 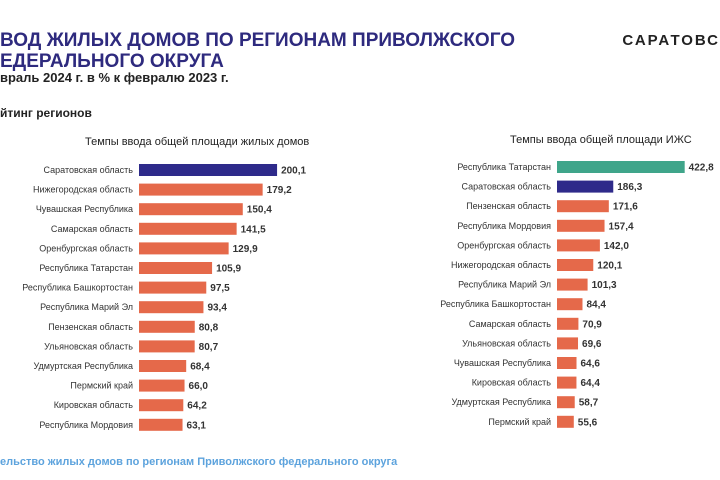 What do you see at coordinates (293, 171) in the screenshot?
I see `data-label: 200,1` at bounding box center [293, 171].